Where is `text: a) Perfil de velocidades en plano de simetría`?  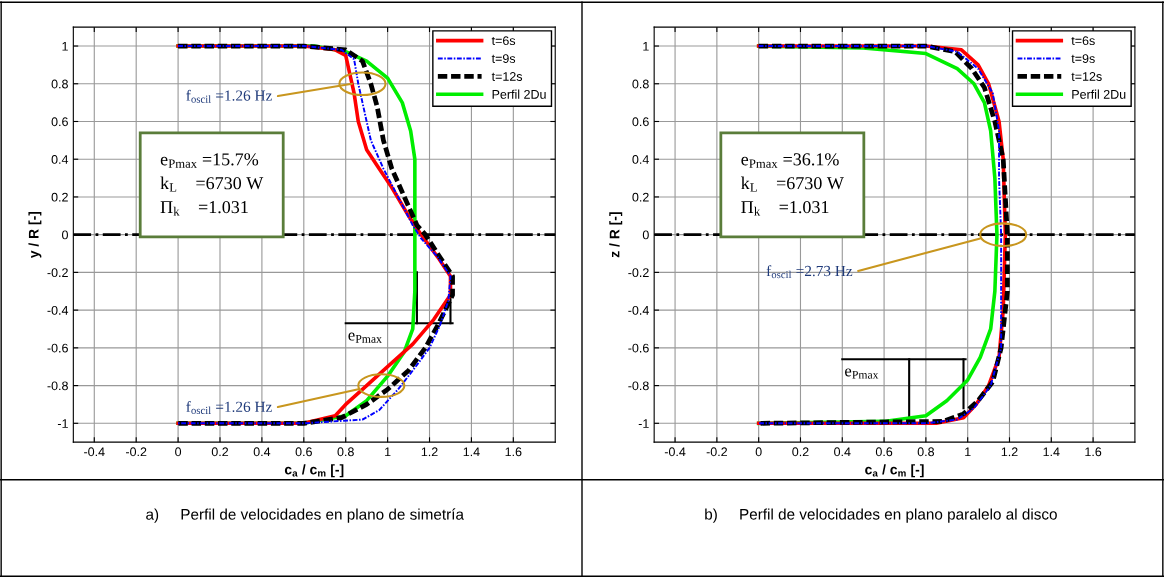 text: a) Perfil de velocidades en plano de simetría is located at coordinates (305, 515).